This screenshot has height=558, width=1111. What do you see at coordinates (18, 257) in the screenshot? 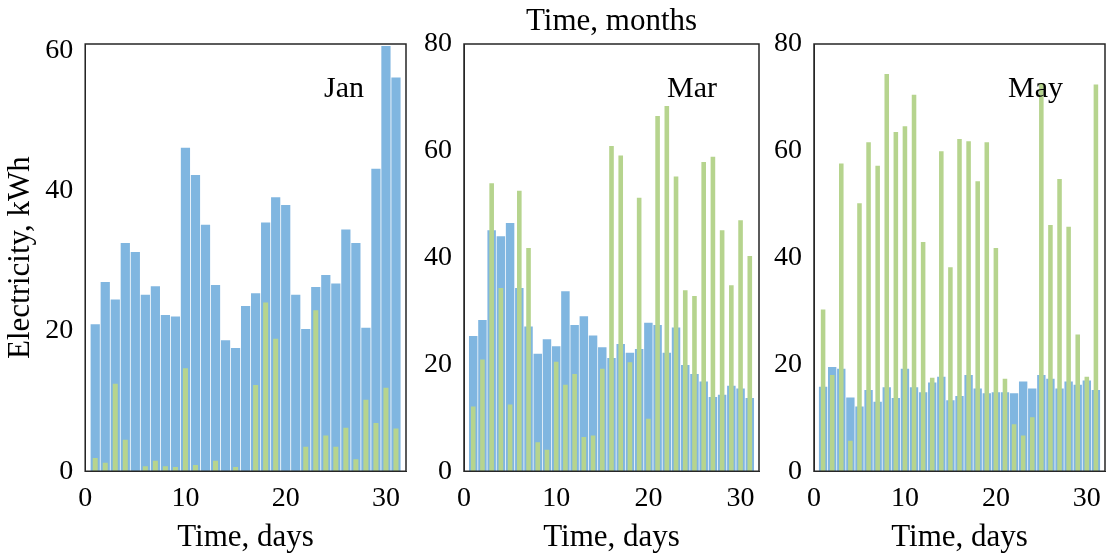
I see `y-axis-title: Electricity, kWh` at bounding box center [18, 257].